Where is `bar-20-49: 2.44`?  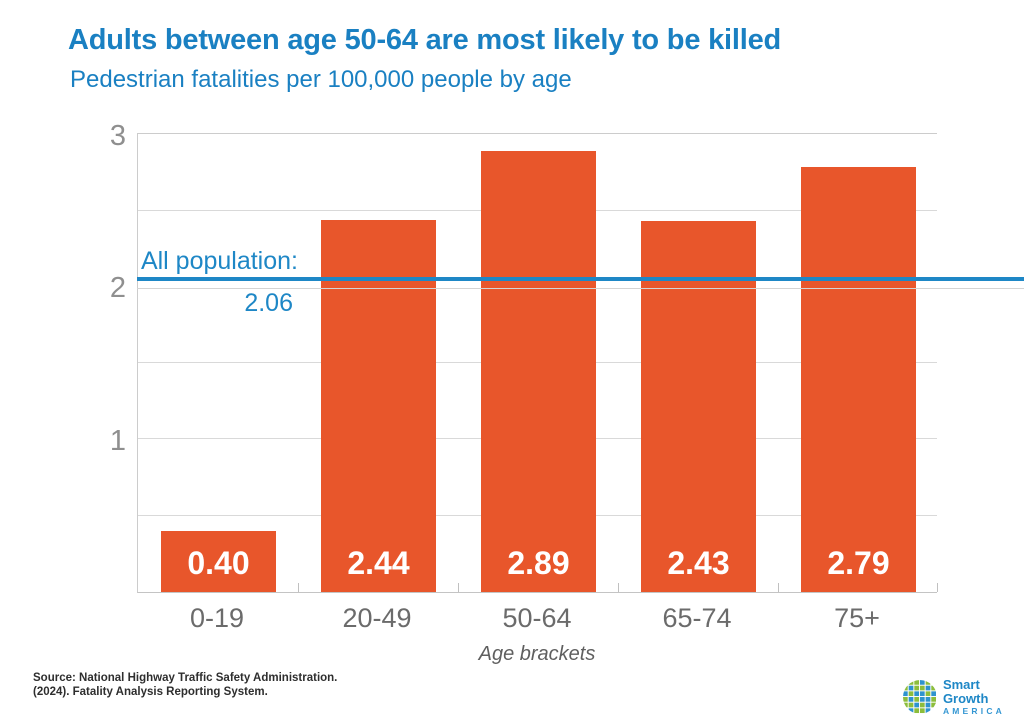
bar-20-49: 2.44 is located at coordinates (378, 406).